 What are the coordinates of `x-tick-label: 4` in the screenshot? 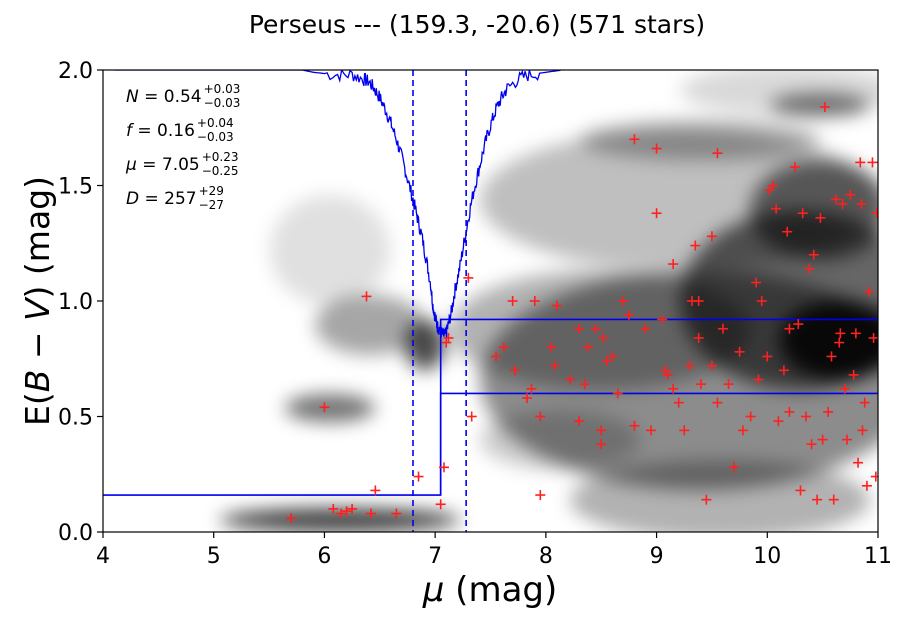 It's located at (103, 556).